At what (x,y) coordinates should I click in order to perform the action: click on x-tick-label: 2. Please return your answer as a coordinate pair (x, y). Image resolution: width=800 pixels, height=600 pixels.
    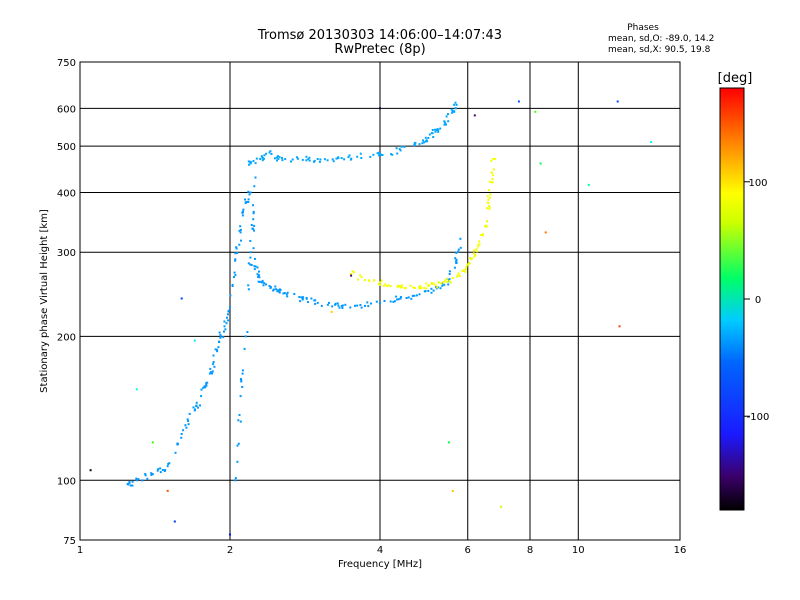
    Looking at the image, I should click on (230, 550).